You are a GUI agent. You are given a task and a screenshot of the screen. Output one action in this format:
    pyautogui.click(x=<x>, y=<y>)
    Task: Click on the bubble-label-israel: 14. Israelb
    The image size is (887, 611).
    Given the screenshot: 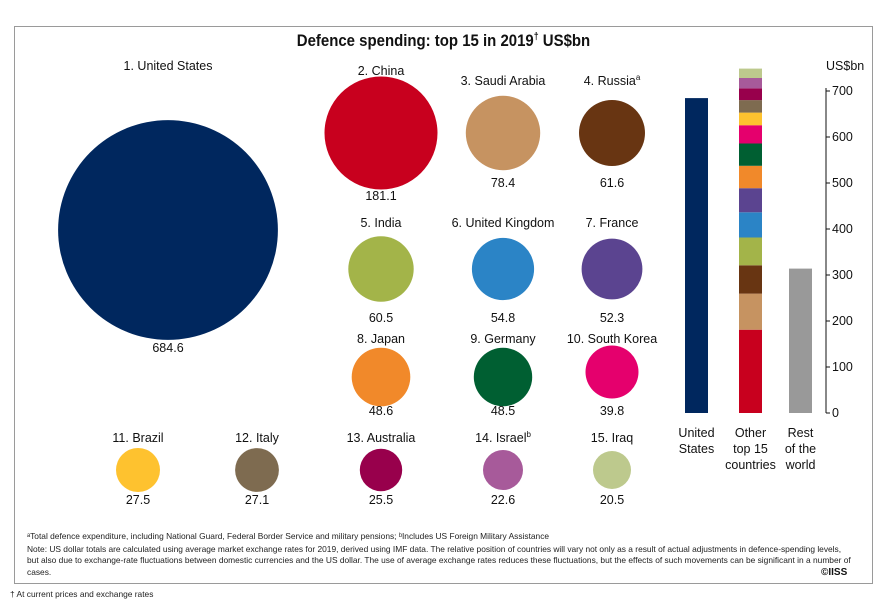 What is the action you would take?
    pyautogui.click(x=503, y=437)
    